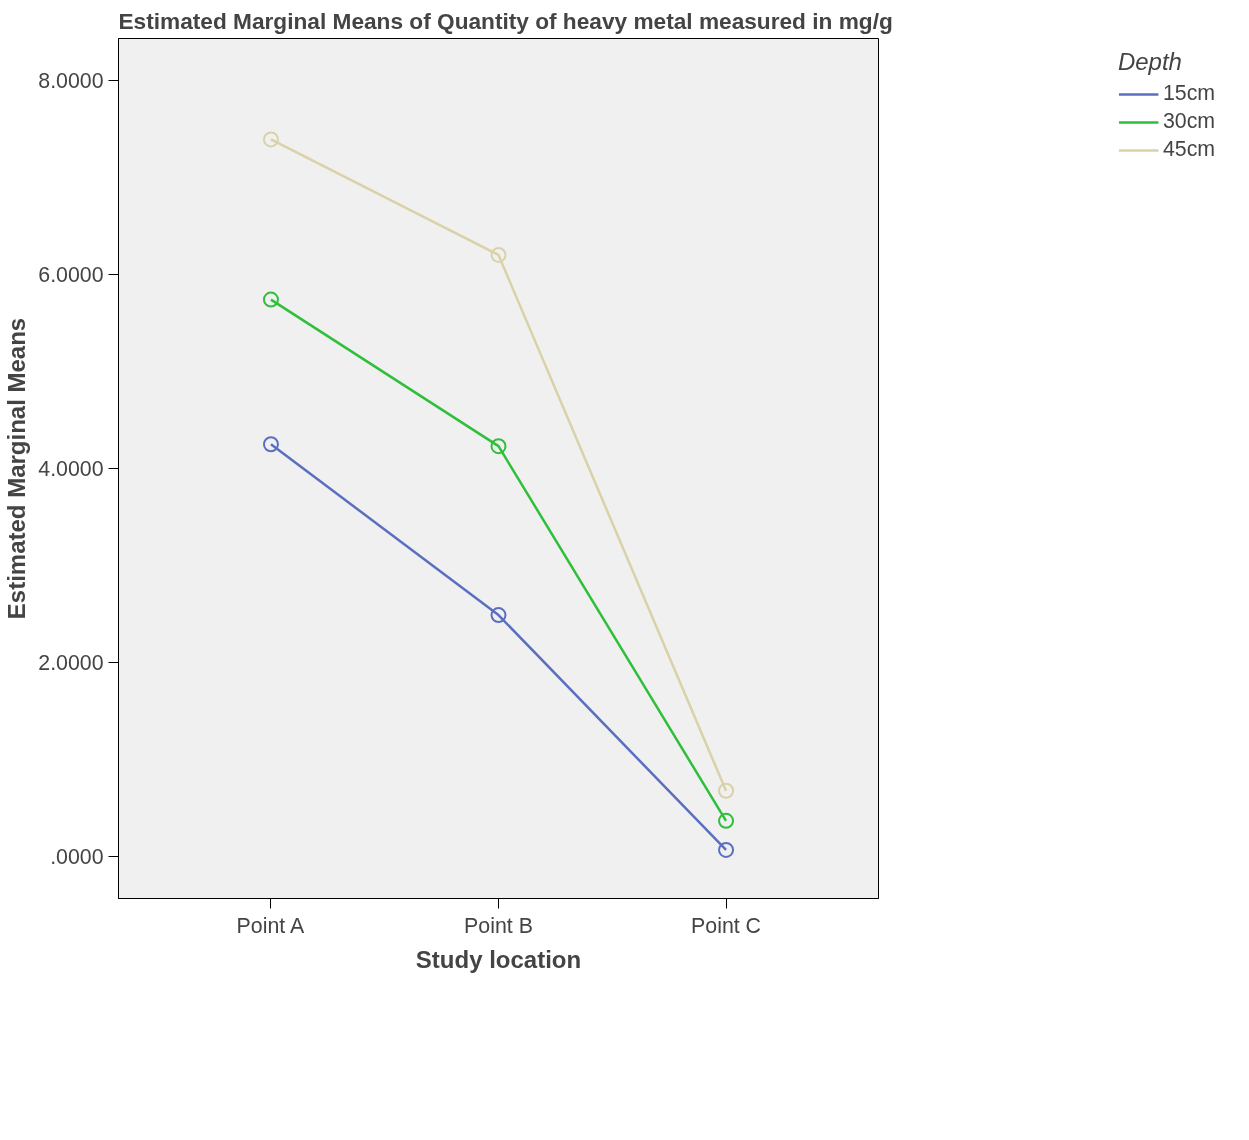 This screenshot has width=1249, height=1140. Describe the element at coordinates (505, 20) in the screenshot. I see `chart-title: Estimated Marginal Means of Quantity of heavy metal measured in mg/g` at that location.